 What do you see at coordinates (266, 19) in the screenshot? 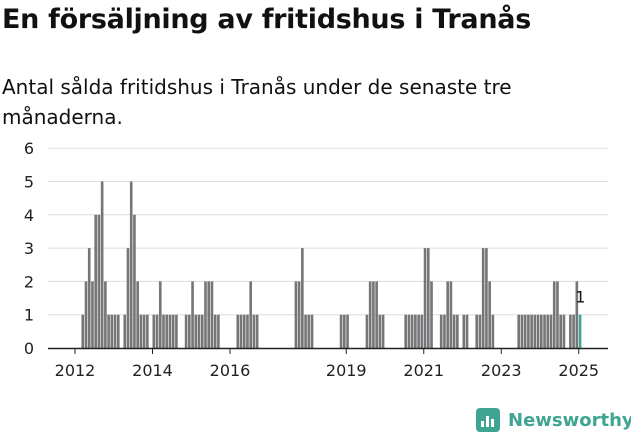
I see `chart-title: En försäljning av fritidshus i Tranås` at bounding box center [266, 19].